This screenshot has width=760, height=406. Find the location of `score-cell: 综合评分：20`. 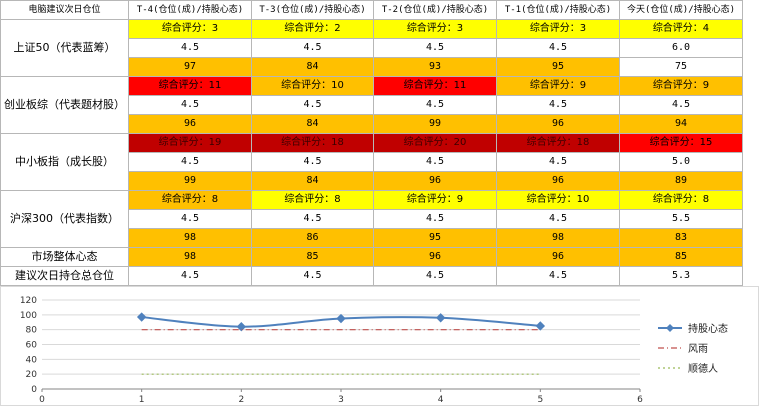

score-cell: 综合评分：20 is located at coordinates (435, 143).